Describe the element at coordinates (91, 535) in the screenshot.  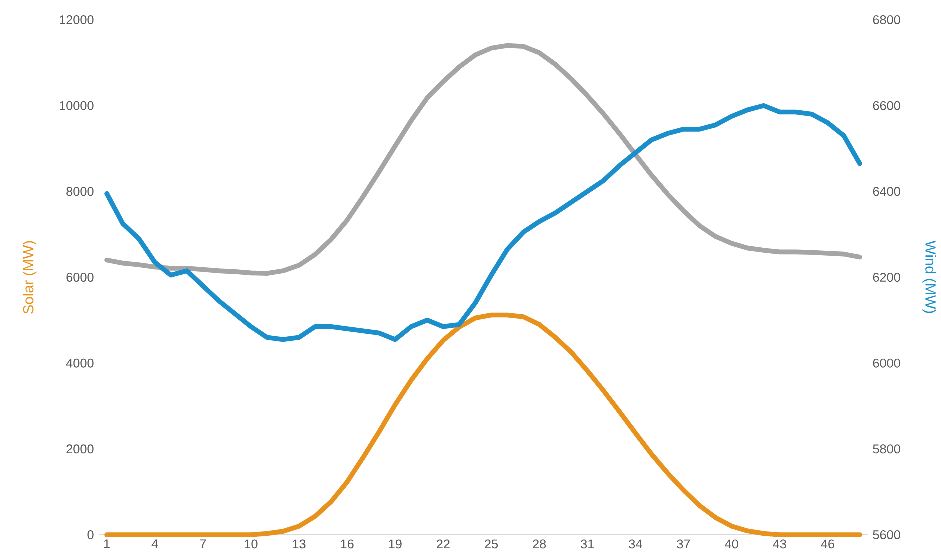
I see `y-tick-label: 0` at that location.